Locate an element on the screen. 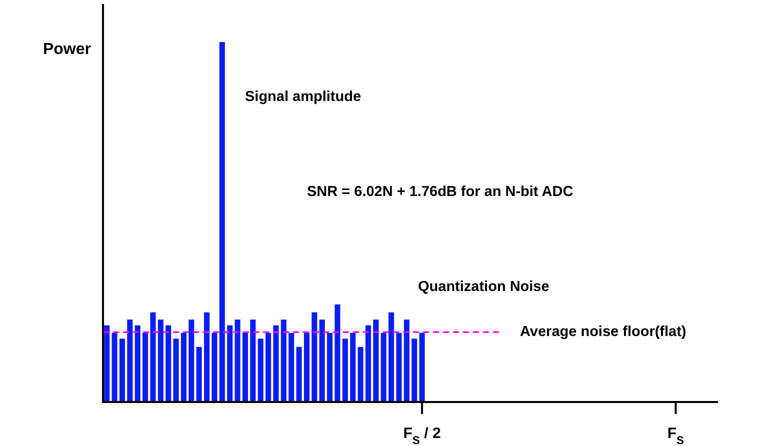 The image size is (760, 446). annotation: SNR = 6.02N + 1.76dB for an N-bit ADC is located at coordinates (440, 192).